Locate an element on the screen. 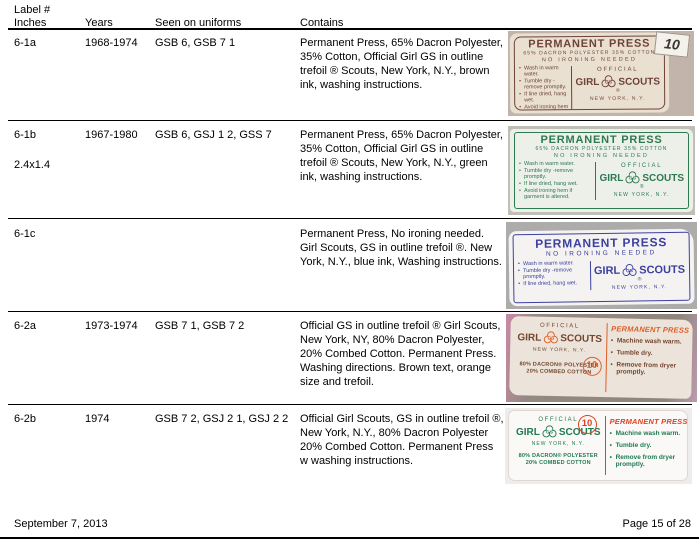 The width and height of the screenshot is (699, 540). row-seen: GSB 6, GSB 7 1 is located at coordinates (195, 43).